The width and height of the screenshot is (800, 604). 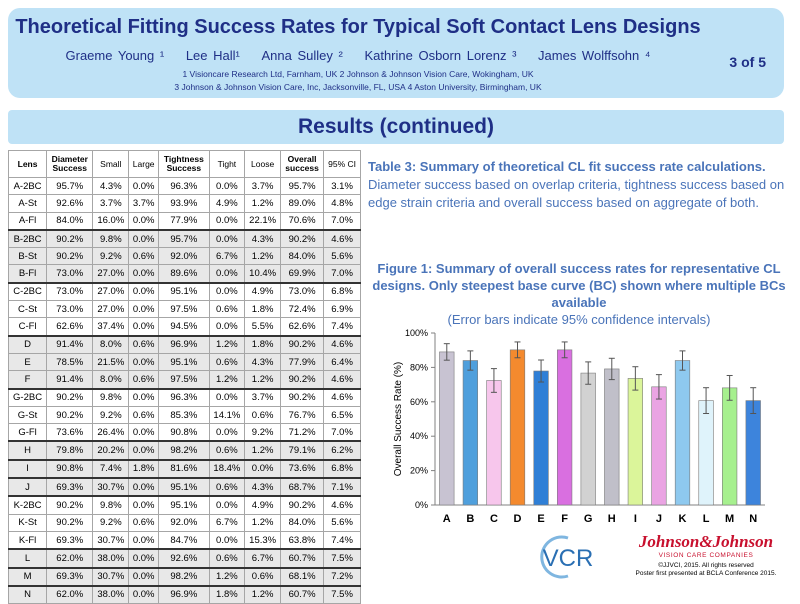 What do you see at coordinates (302, 522) in the screenshot?
I see `cell-overall-success: 84.0%` at bounding box center [302, 522].